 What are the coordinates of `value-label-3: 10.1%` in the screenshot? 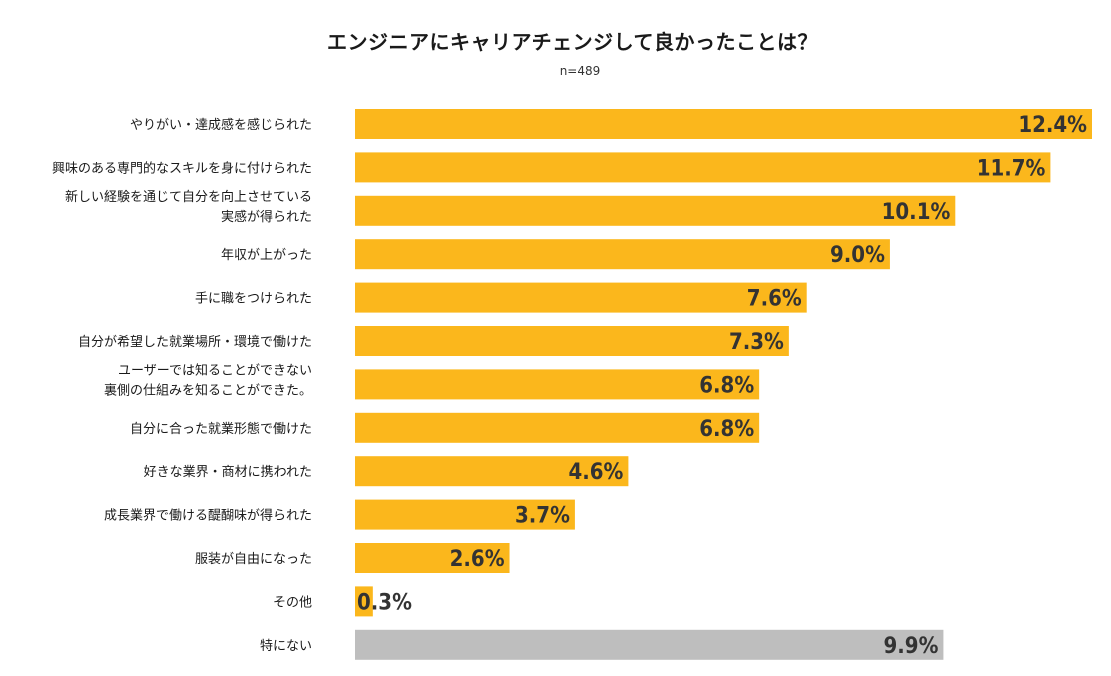 It's located at (916, 212).